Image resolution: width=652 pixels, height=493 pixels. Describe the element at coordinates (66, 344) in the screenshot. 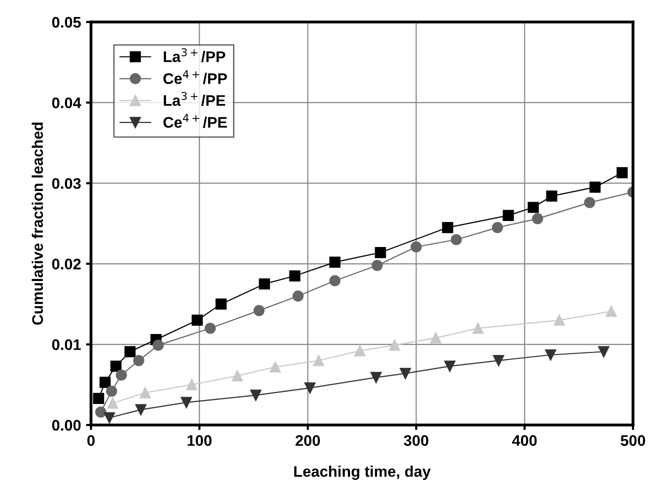

I see `y-tick-label: 0.01` at that location.